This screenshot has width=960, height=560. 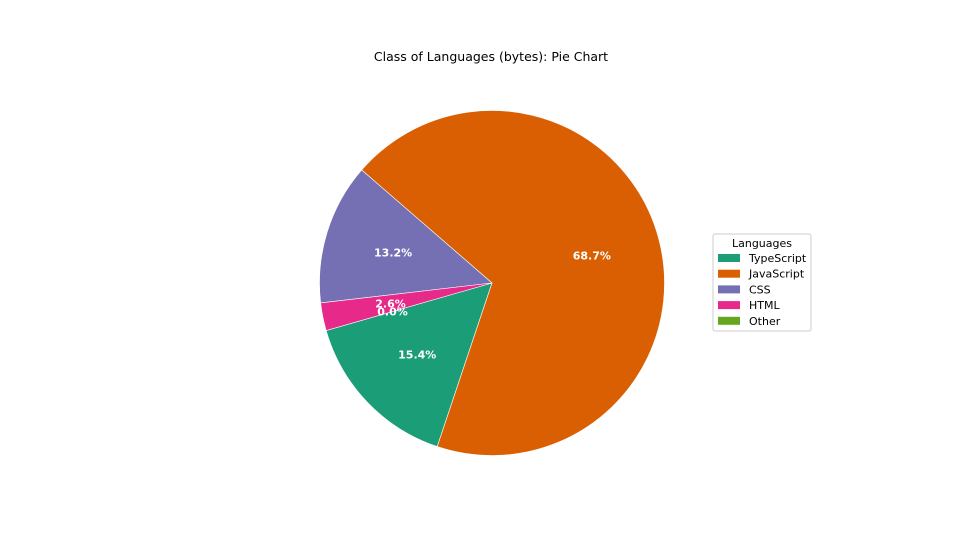 I want to click on legend-label-html: HTML, so click(x=764, y=305).